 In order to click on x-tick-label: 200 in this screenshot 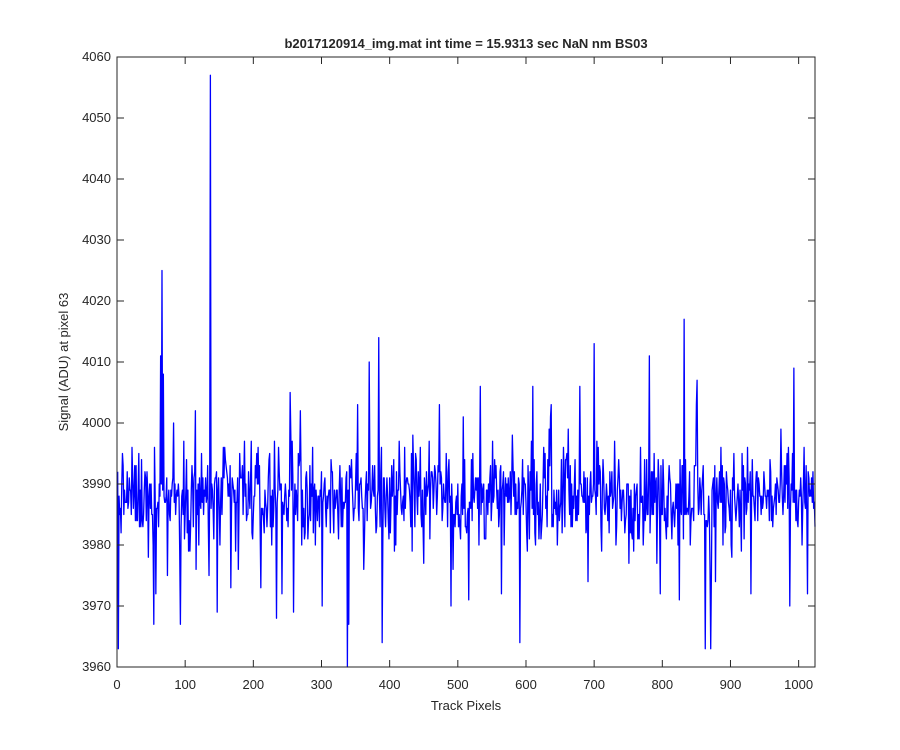, I will do `click(253, 684)`.